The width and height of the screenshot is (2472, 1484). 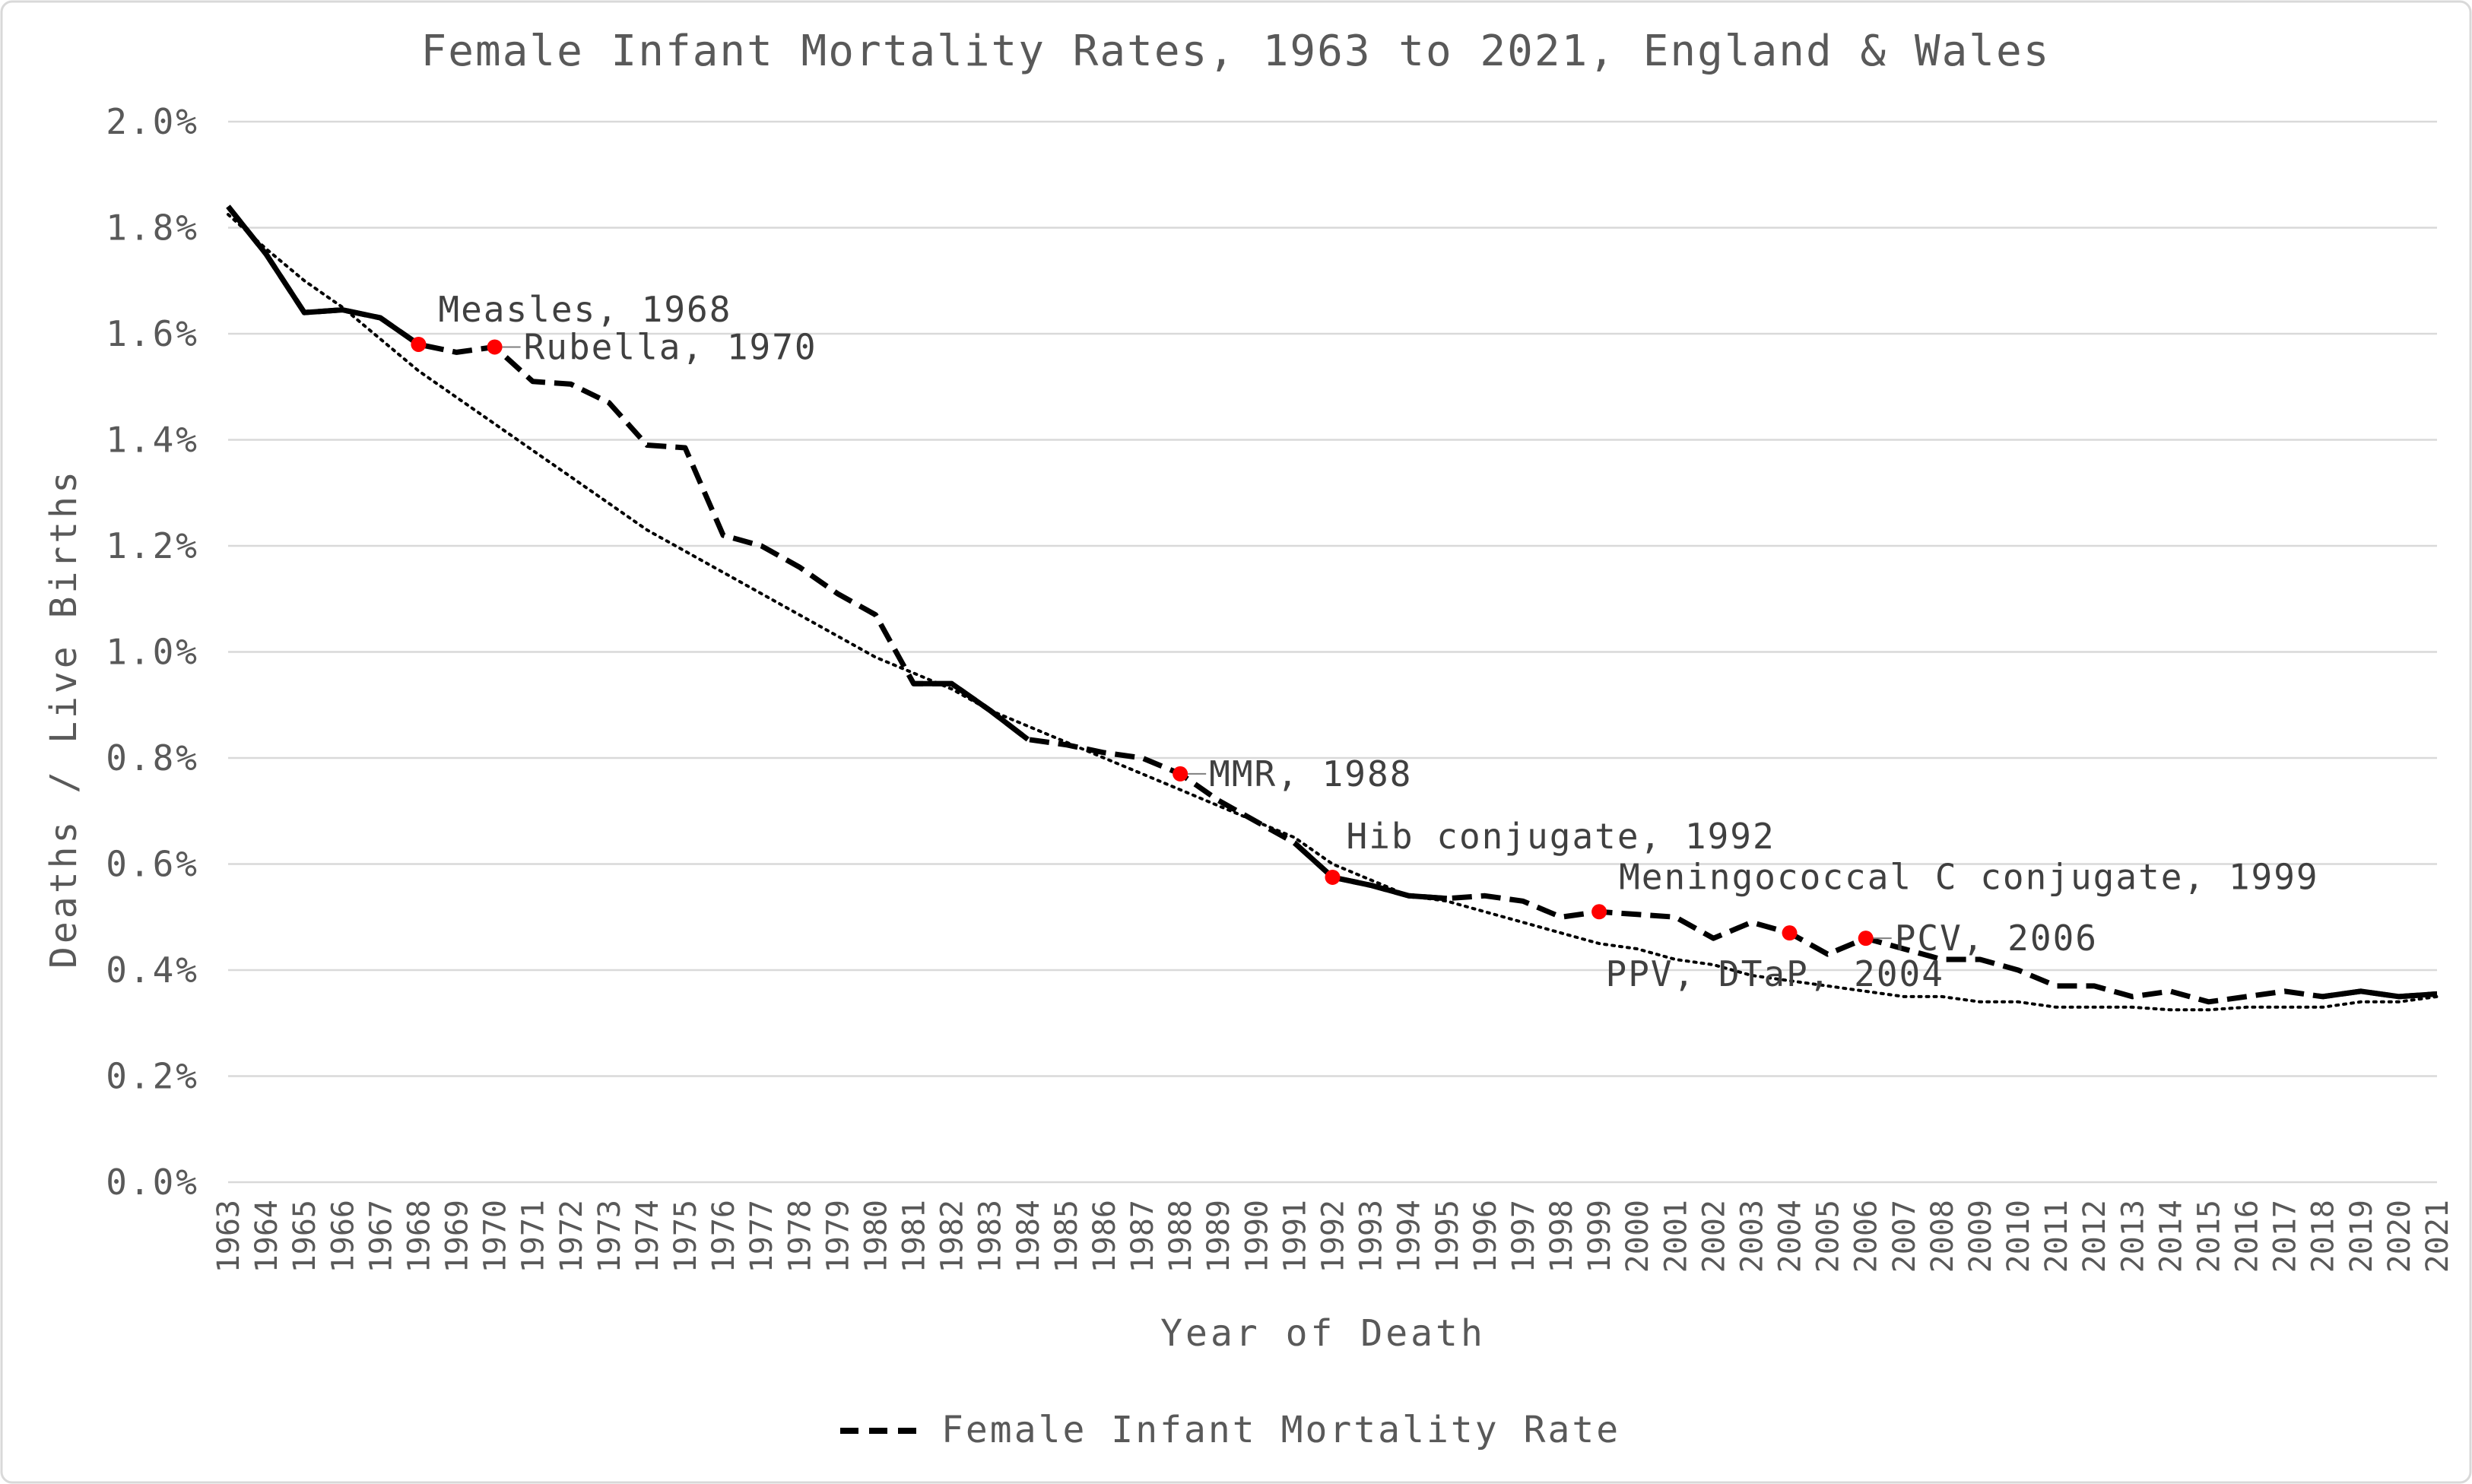 I want to click on x-tick-label: 1990, so click(x=1256, y=1236).